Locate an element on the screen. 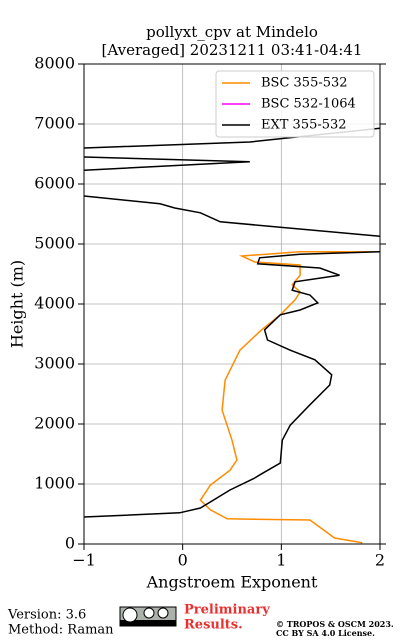  y-tick-label: 6000 is located at coordinates (54, 183).